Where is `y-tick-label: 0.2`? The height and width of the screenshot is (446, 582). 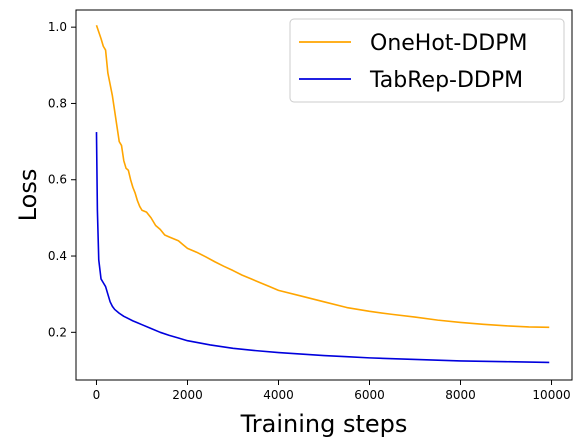
y-tick-label: 0.2 is located at coordinates (57, 332).